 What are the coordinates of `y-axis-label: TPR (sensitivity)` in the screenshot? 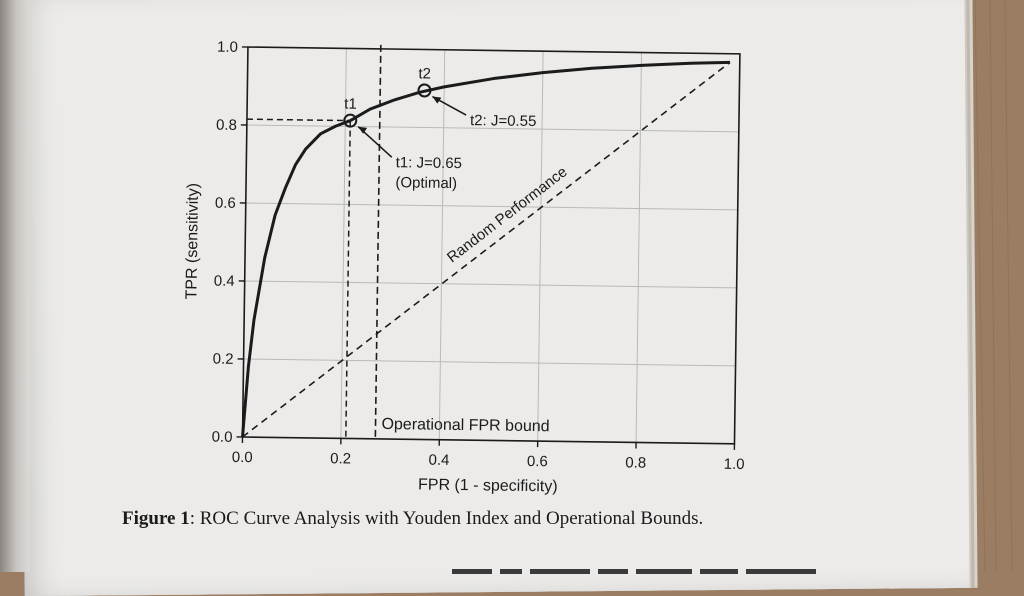 It's located at (192, 241).